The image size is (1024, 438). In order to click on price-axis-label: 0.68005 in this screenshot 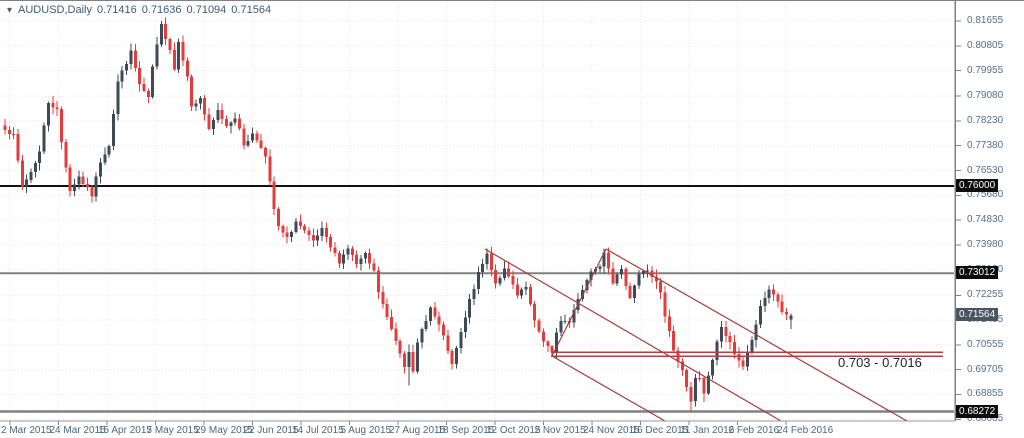, I will do `click(985, 419)`.